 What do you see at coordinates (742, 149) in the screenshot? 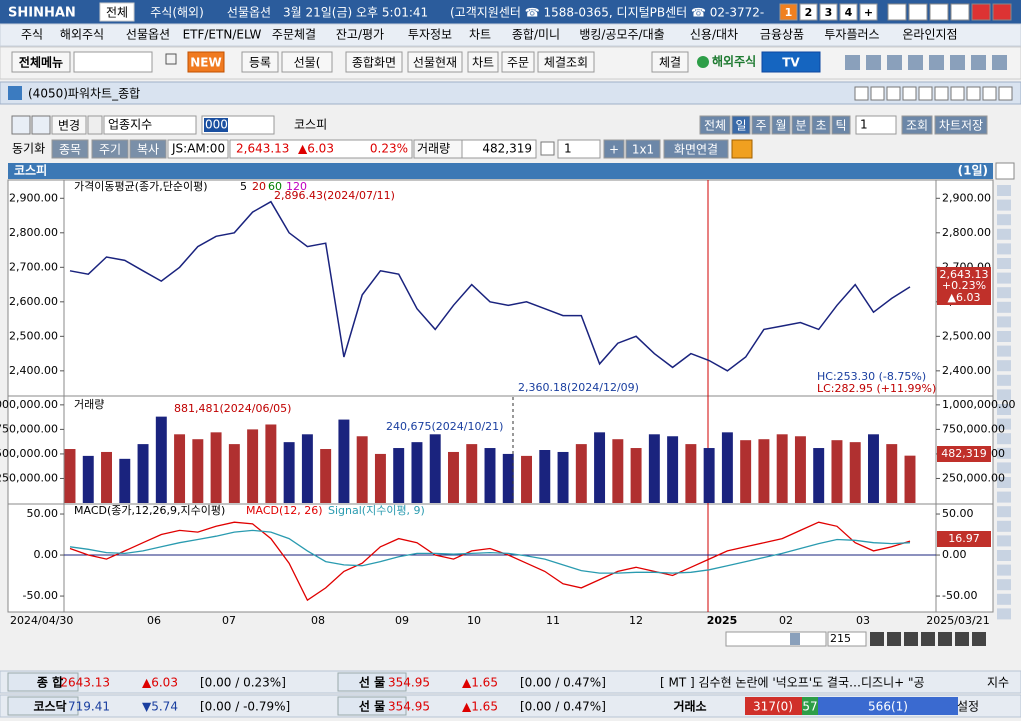
I see `pen-button` at bounding box center [742, 149].